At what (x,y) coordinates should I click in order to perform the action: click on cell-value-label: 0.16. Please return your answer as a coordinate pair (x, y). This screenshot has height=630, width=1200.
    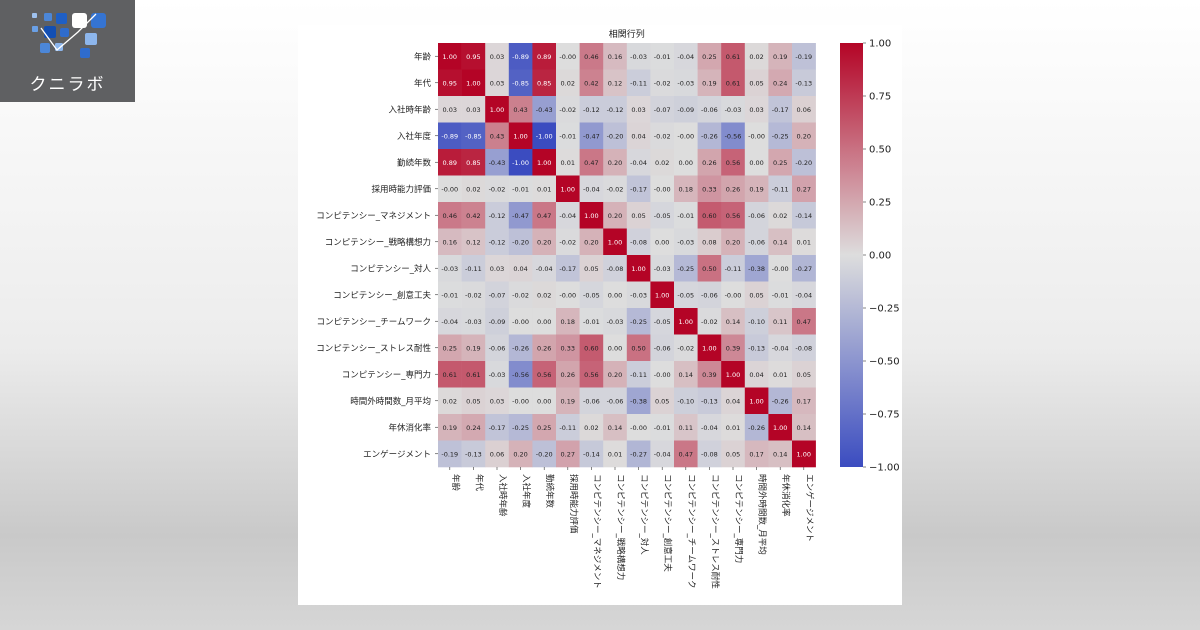
    Looking at the image, I should click on (450, 242).